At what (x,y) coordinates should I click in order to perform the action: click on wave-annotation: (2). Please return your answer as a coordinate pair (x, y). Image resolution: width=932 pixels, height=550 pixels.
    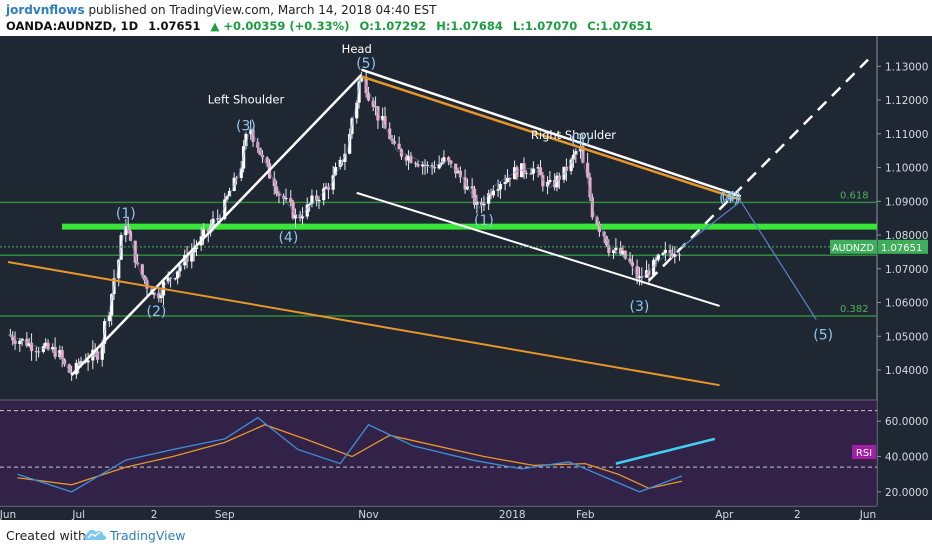
    Looking at the image, I should click on (157, 312).